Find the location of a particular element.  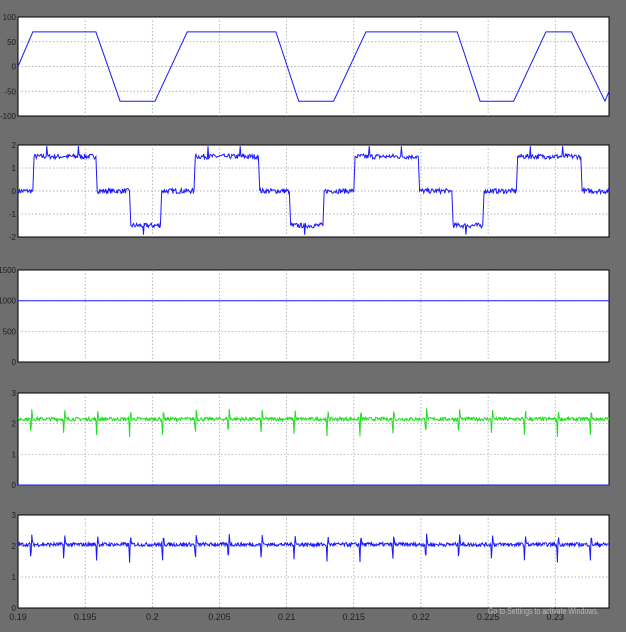

activate-windows-subtext: Go to Settings to activate Windows. is located at coordinates (543, 611).